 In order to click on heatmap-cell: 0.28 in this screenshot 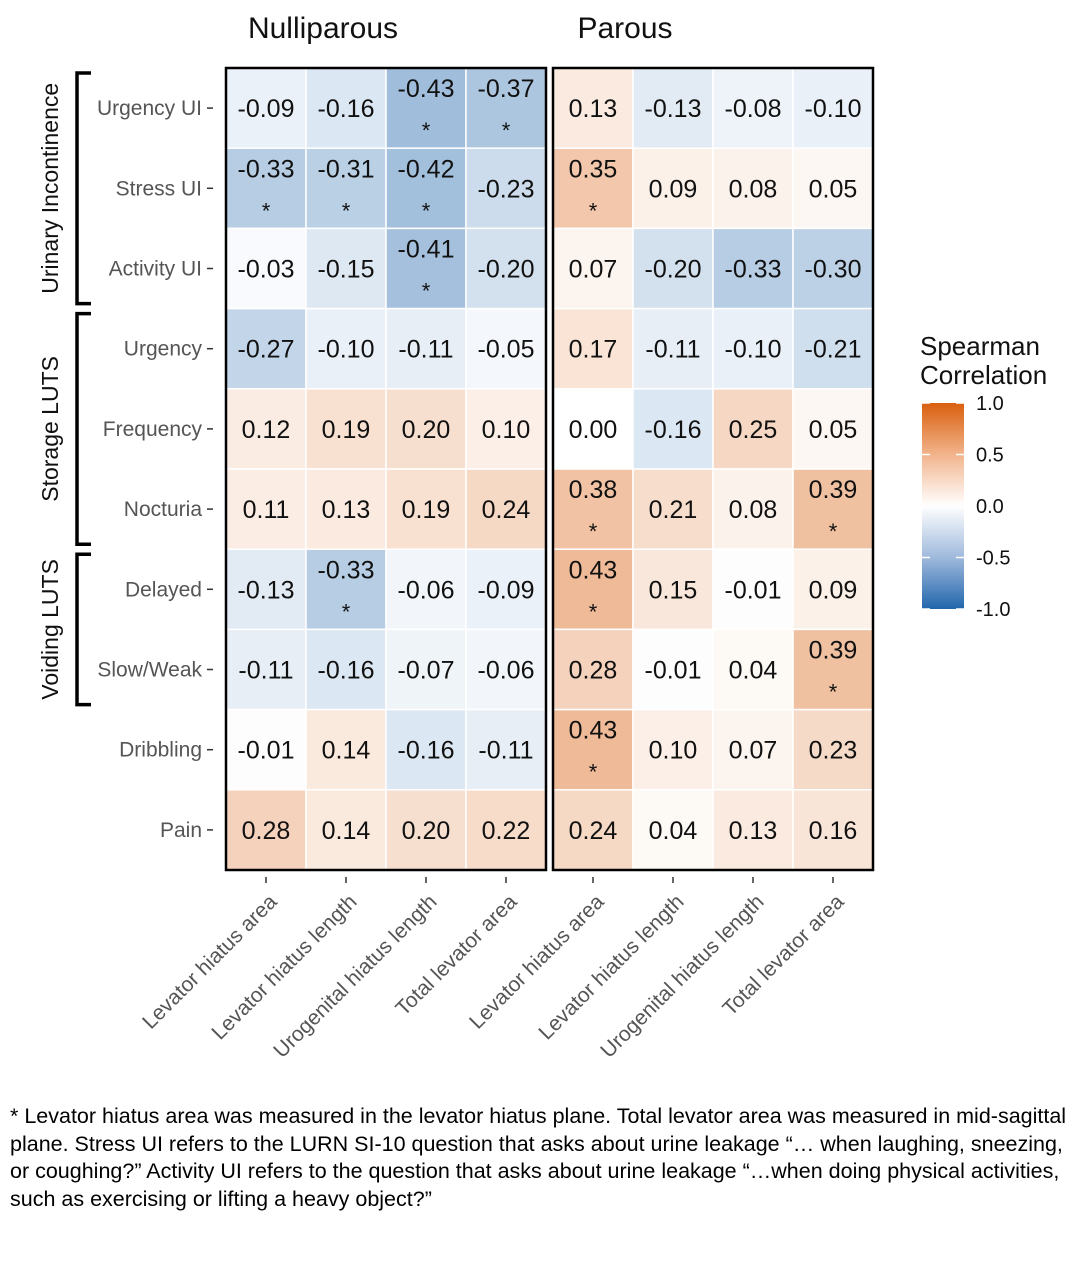, I will do `click(266, 830)`.